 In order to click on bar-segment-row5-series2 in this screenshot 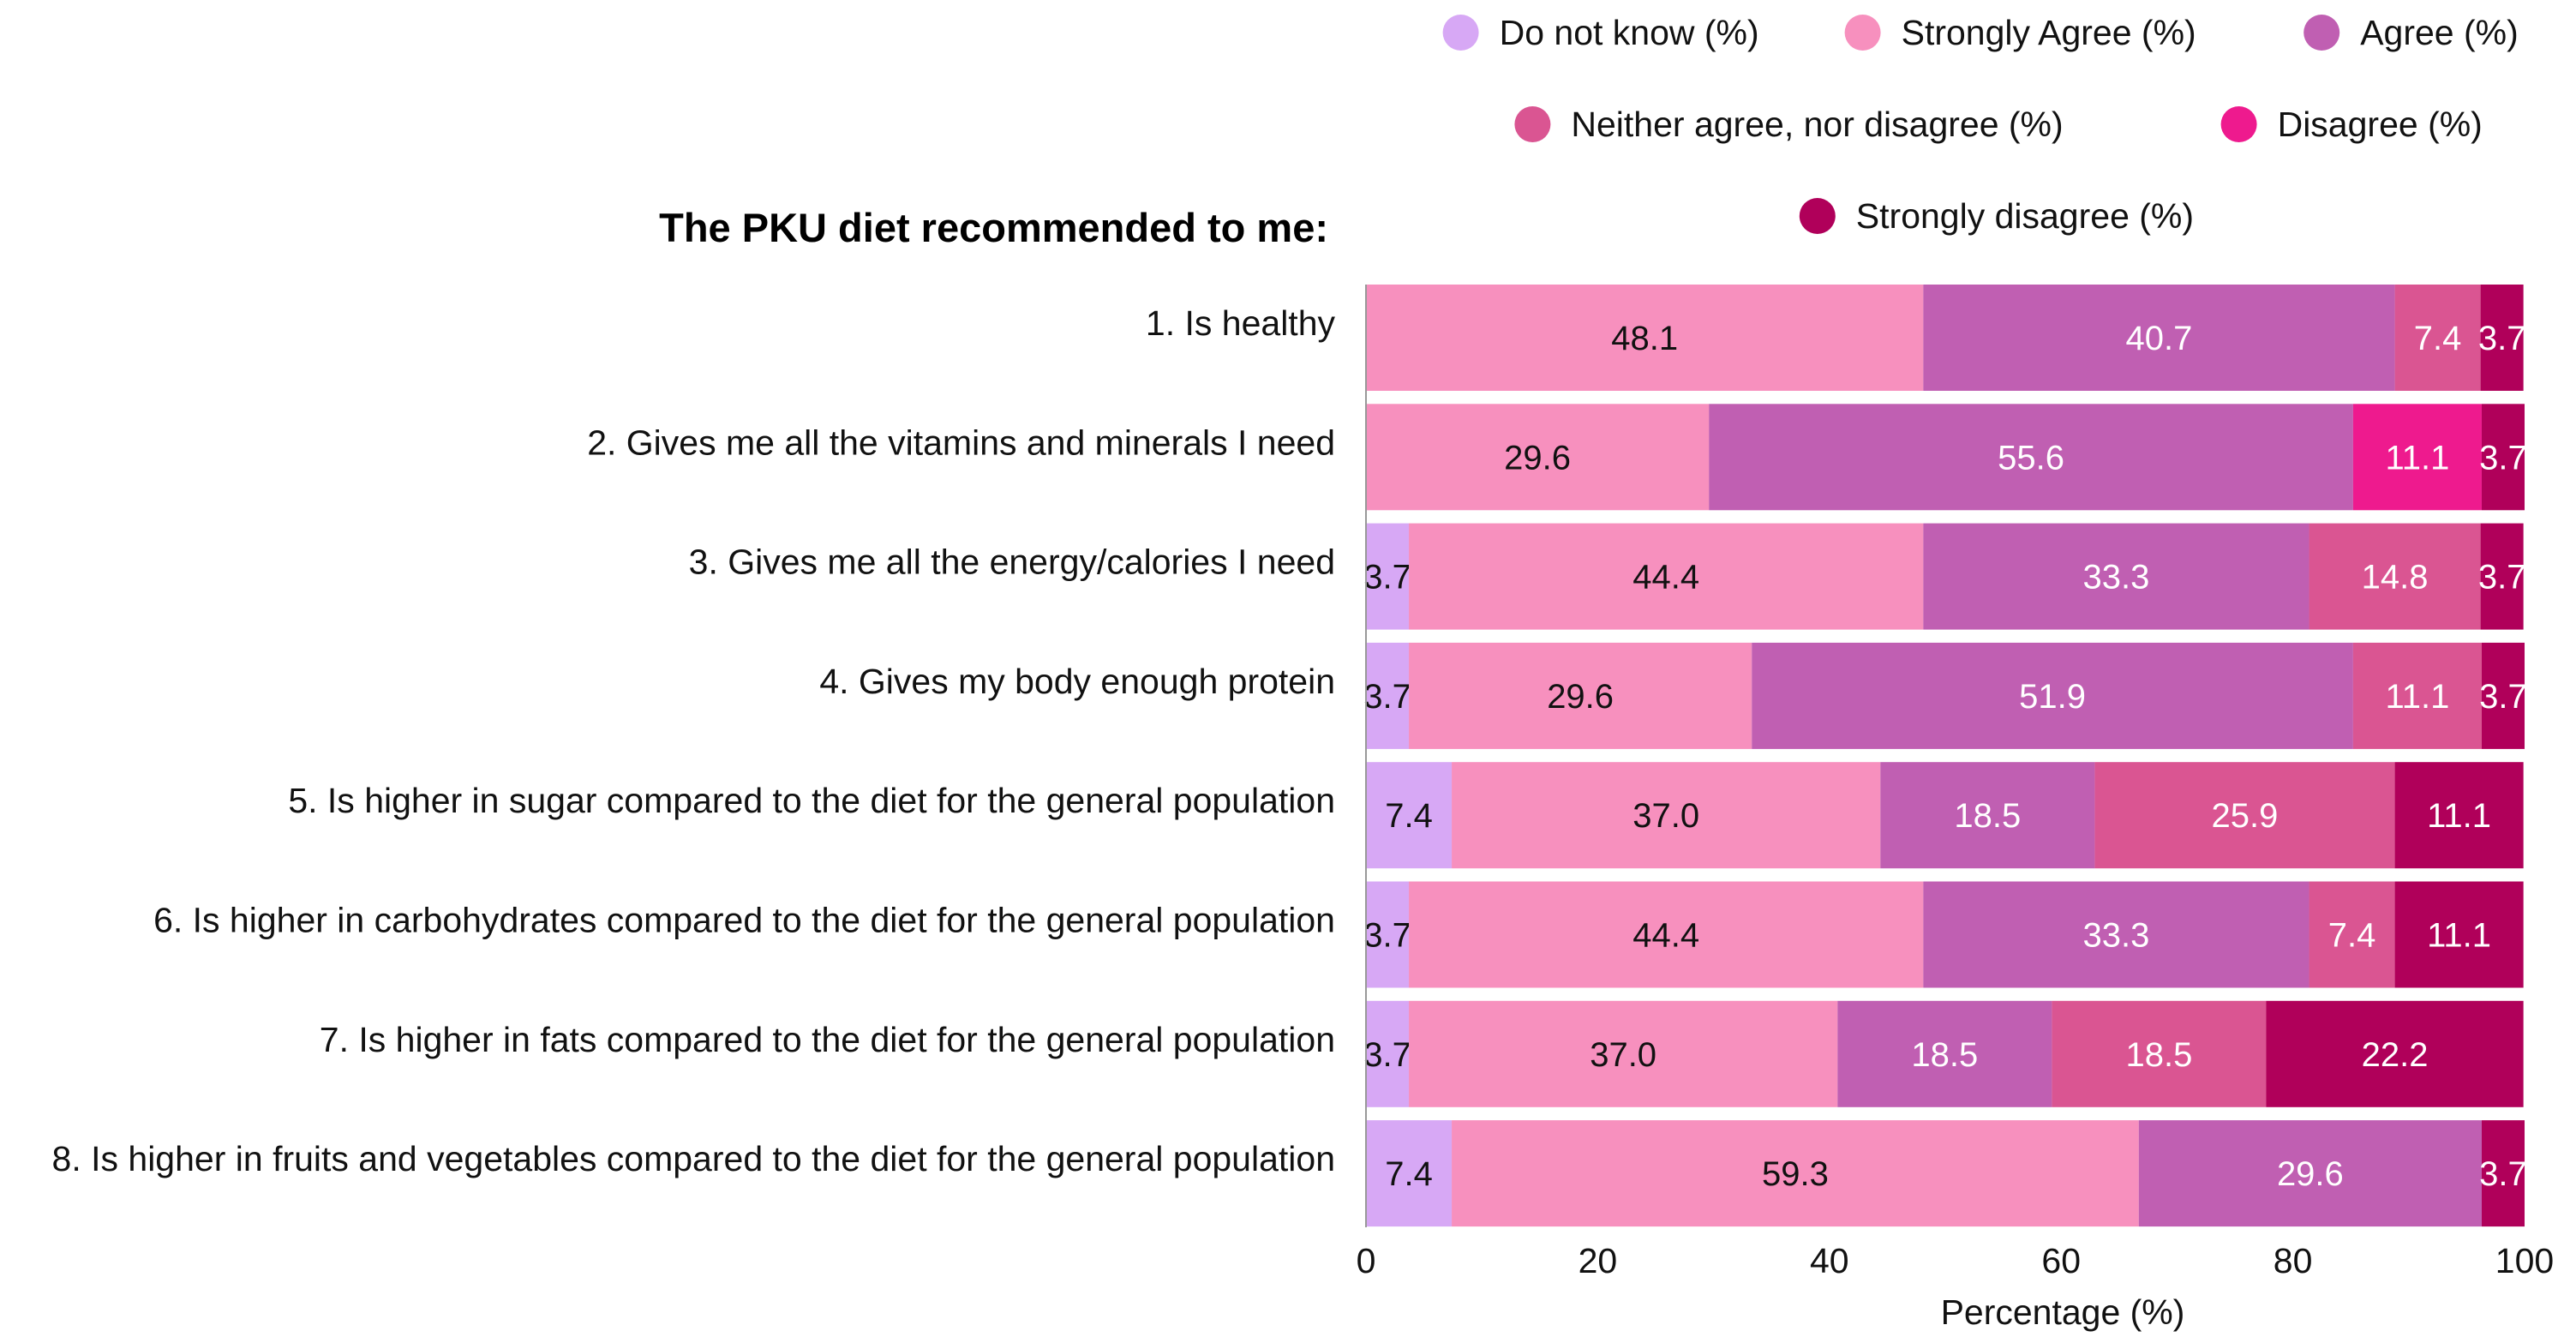, I will do `click(1666, 815)`.